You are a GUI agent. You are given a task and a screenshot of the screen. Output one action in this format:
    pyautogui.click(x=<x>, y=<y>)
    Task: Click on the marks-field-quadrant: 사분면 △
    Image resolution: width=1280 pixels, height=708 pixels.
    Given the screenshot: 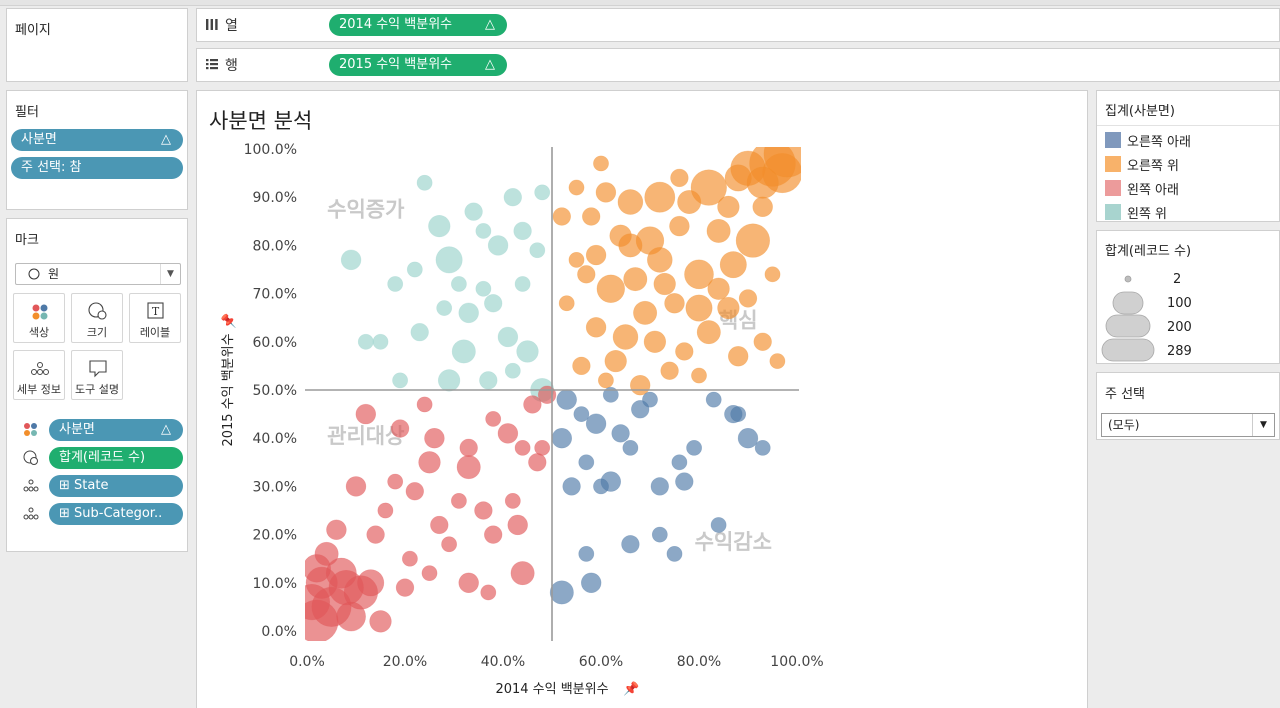 What is the action you would take?
    pyautogui.click(x=102, y=430)
    